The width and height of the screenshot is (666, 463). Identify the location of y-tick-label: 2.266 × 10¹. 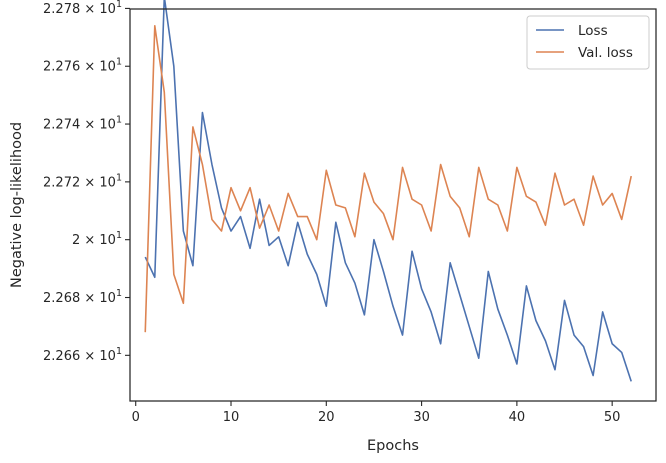
(82, 355).